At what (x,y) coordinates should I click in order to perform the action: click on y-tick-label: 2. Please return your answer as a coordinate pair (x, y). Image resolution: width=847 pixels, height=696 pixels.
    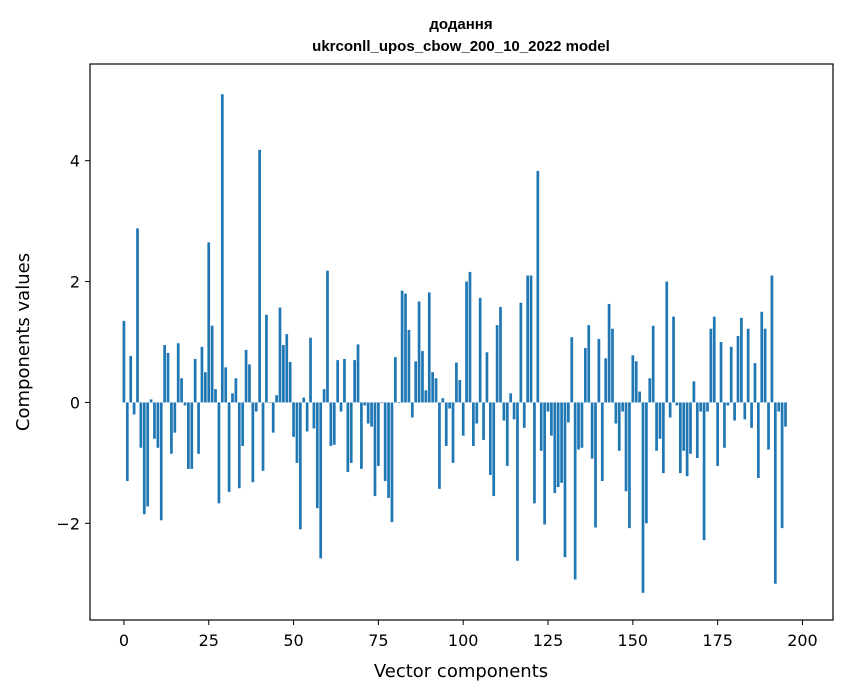
    Looking at the image, I should click on (75, 282).